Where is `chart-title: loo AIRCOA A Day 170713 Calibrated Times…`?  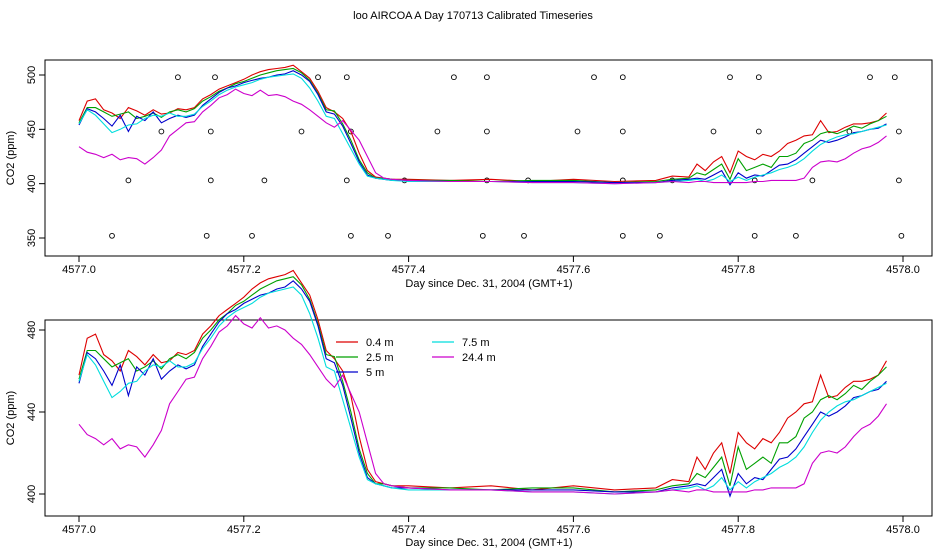
chart-title: loo AIRCOA A Day 170713 Calibrated Times… is located at coordinates (473, 16).